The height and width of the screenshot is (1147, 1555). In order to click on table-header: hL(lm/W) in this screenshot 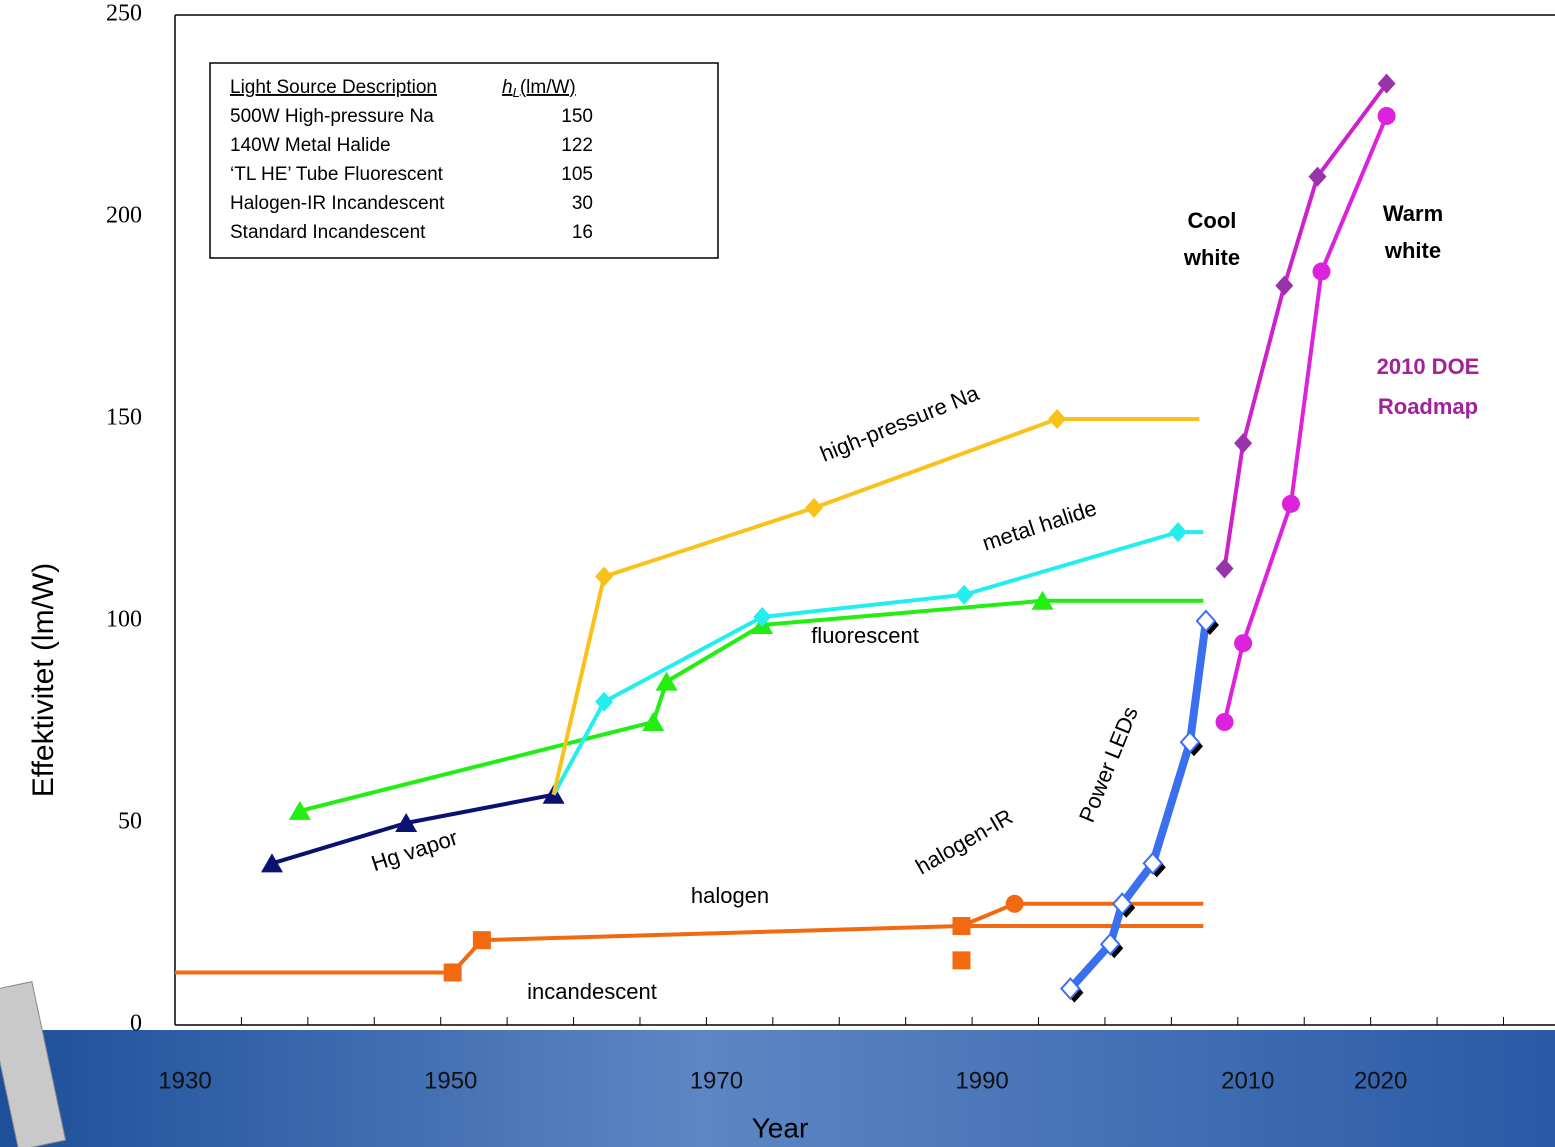, I will do `click(539, 88)`.